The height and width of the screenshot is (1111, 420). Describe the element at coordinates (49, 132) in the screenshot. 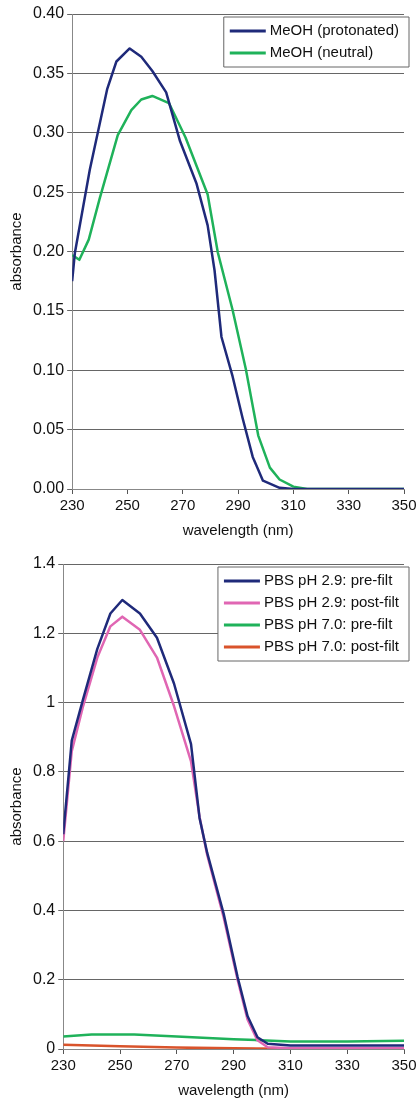

I see `y-tick-label: 0.30` at that location.